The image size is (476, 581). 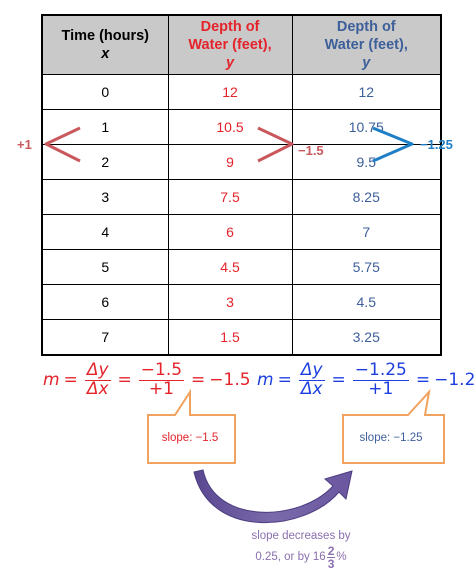 What do you see at coordinates (393, 426) in the screenshot?
I see `callout-blue-shape` at bounding box center [393, 426].